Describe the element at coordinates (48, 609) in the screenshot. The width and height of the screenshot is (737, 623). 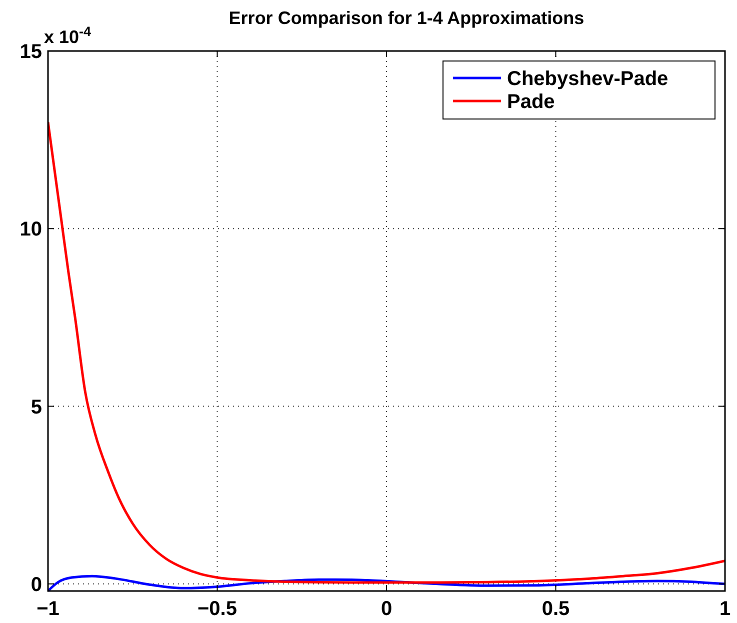
I see `x-tick-label: −1` at that location.